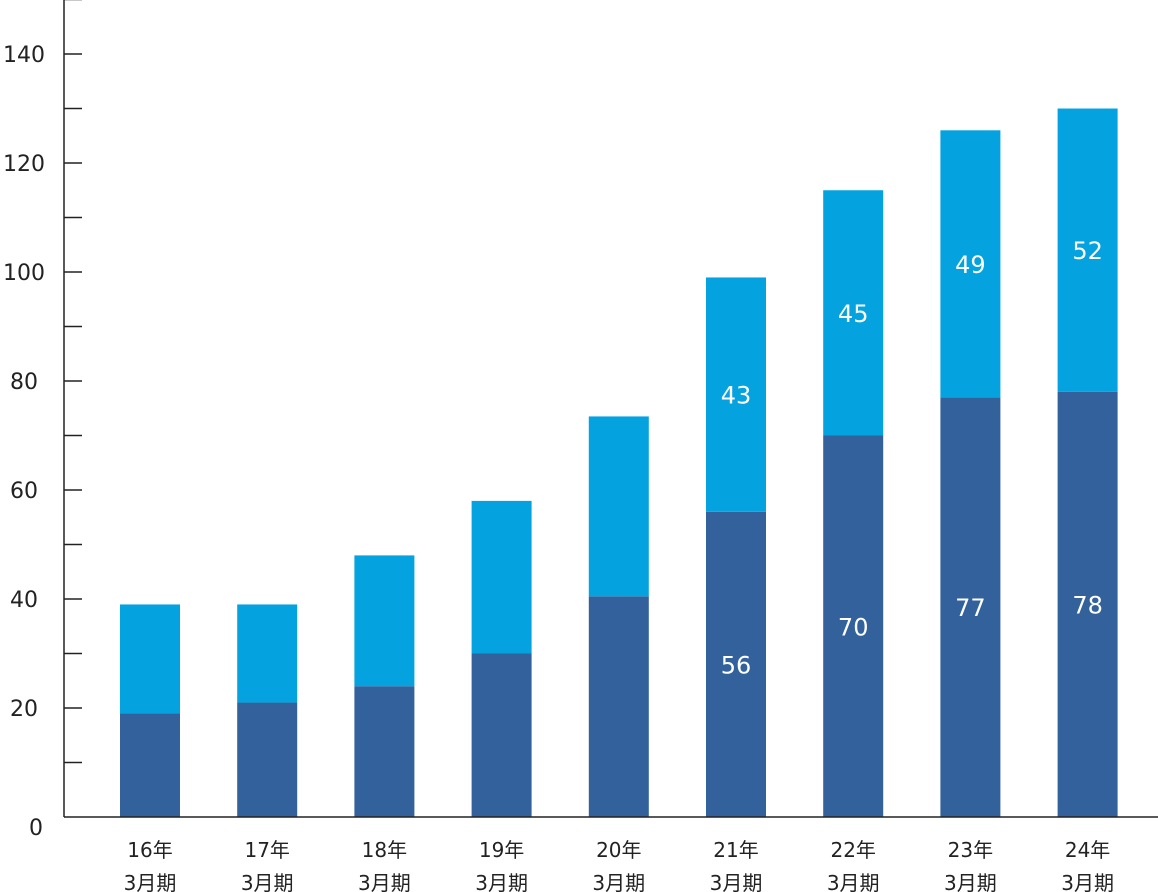  I want to click on data-label-2-6: 43, so click(736, 396).